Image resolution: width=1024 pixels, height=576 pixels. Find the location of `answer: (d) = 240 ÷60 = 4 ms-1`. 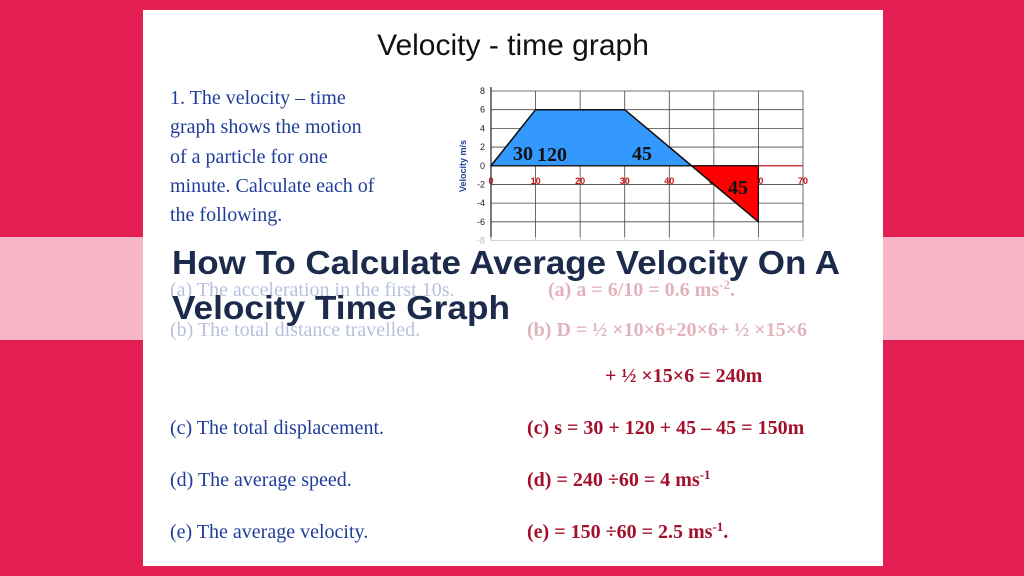

answer: (d) = 240 ÷60 = 4 ms-1 is located at coordinates (619, 479).